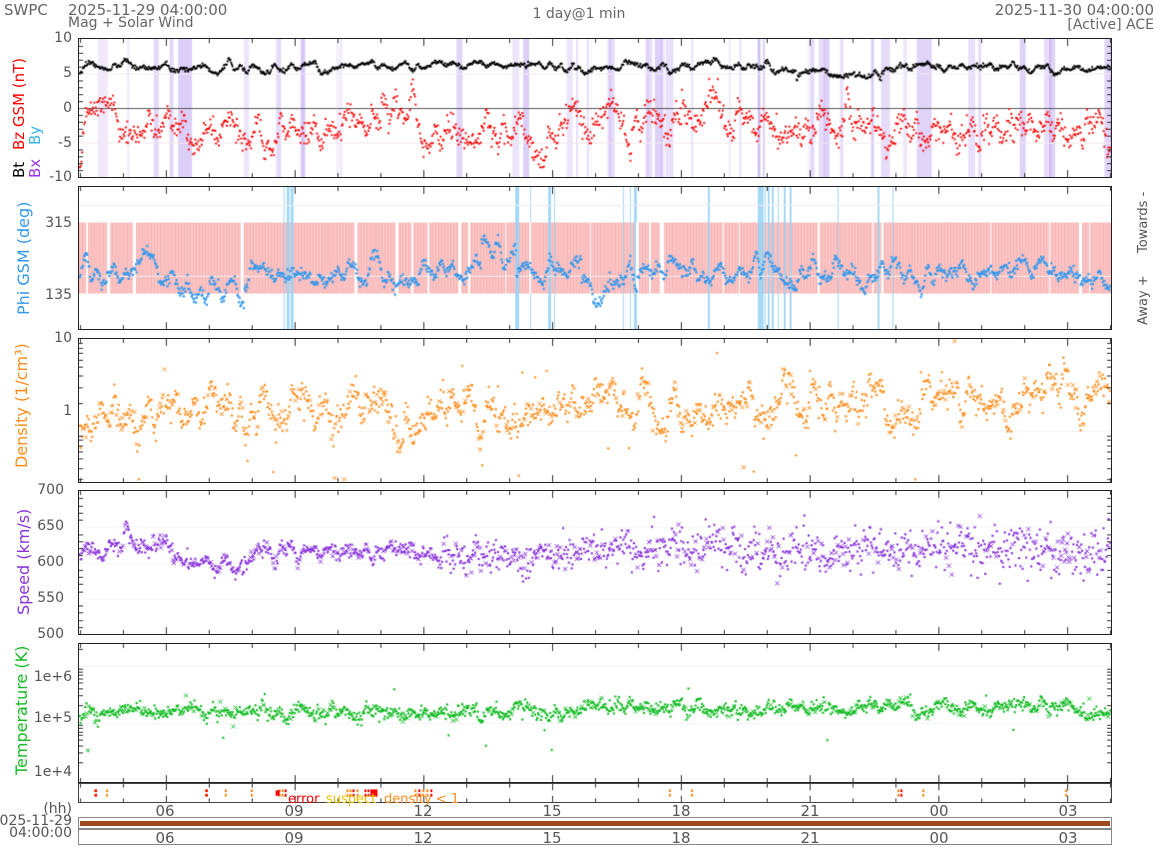 Image resolution: width=1158 pixels, height=847 pixels. Describe the element at coordinates (1110, 25) in the screenshot. I see `source-label: [Active] ACE` at that location.